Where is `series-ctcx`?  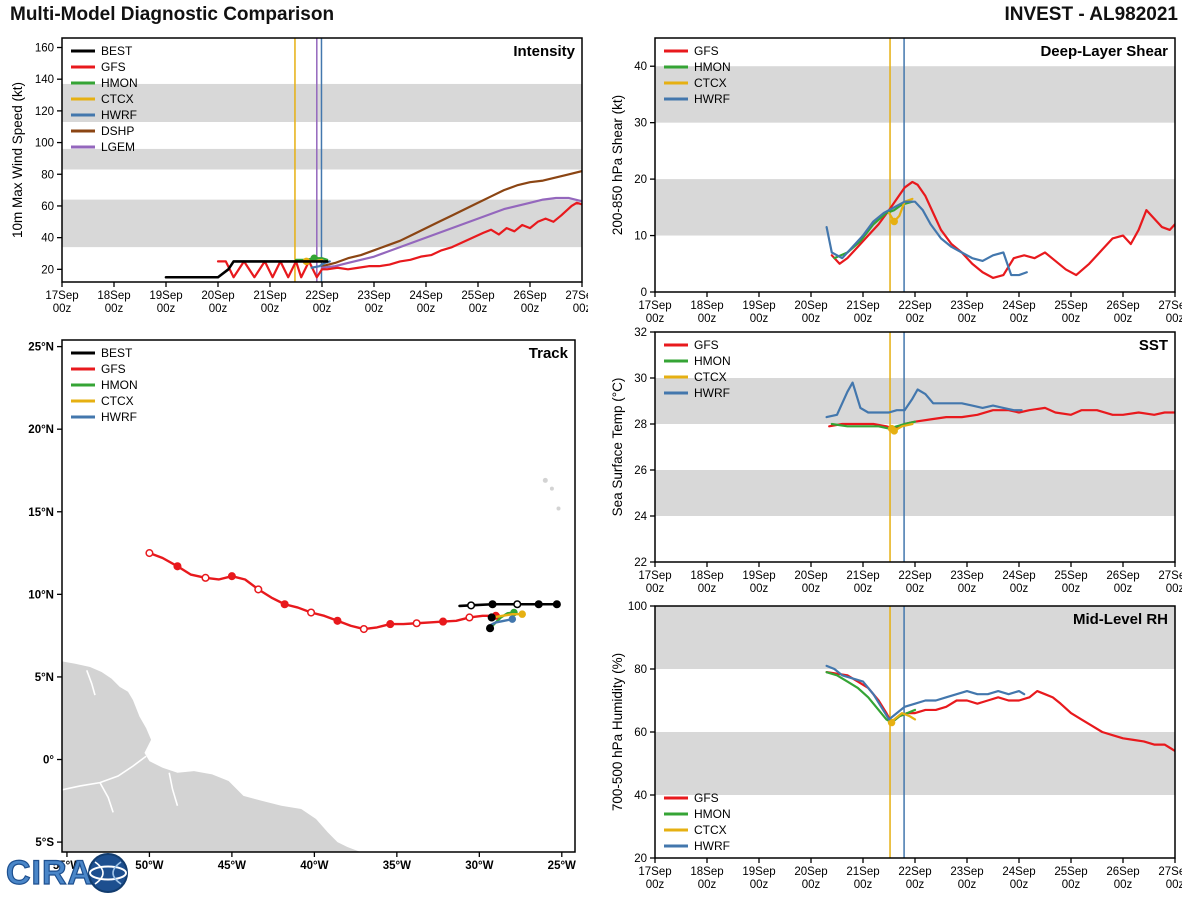 series-ctcx is located at coordinates (507, 615).